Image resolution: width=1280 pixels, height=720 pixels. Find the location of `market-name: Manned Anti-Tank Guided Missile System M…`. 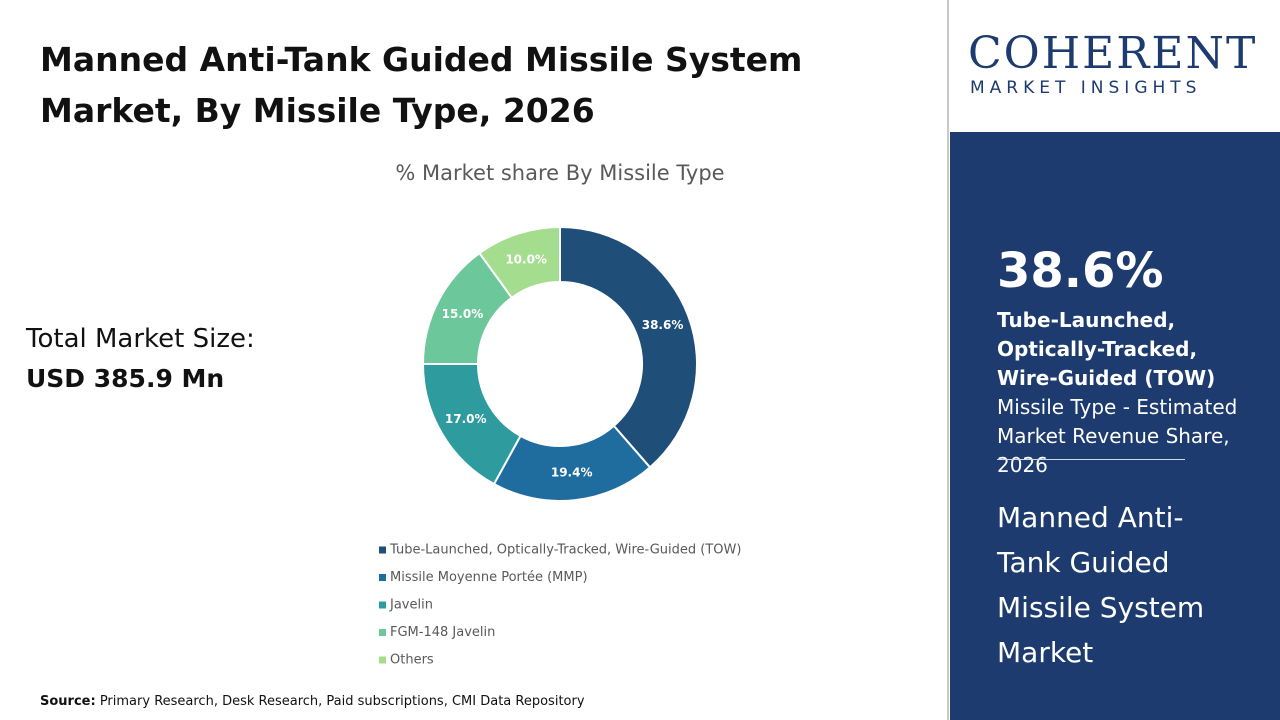

market-name: Manned Anti-Tank Guided Missile System M… is located at coordinates (1101, 585).